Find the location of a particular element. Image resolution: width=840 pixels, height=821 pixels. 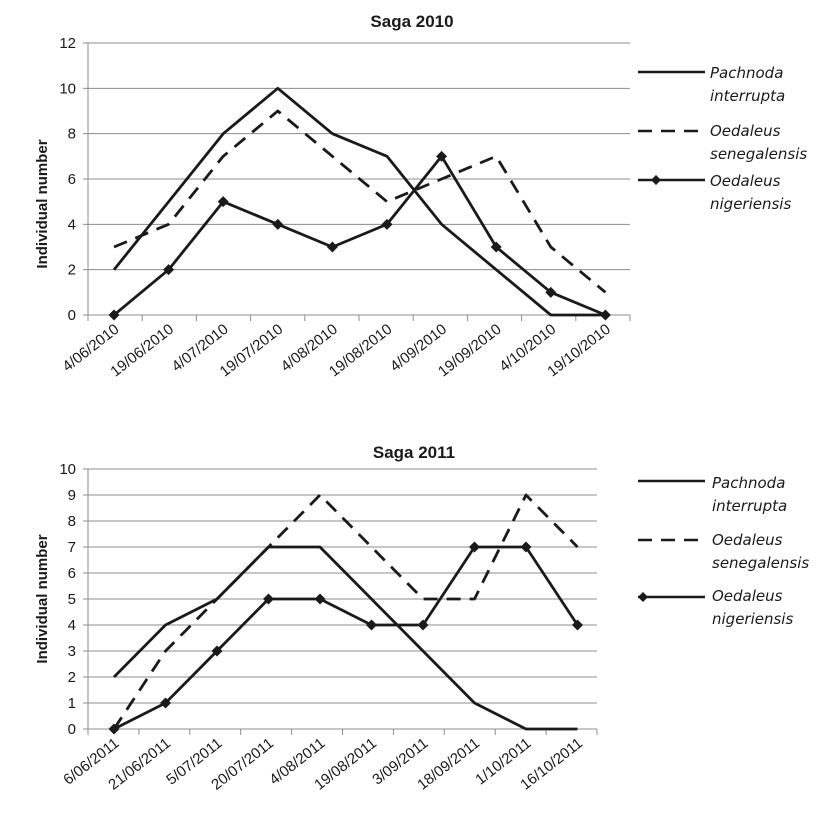

y-tick-label: 3 is located at coordinates (72, 651).